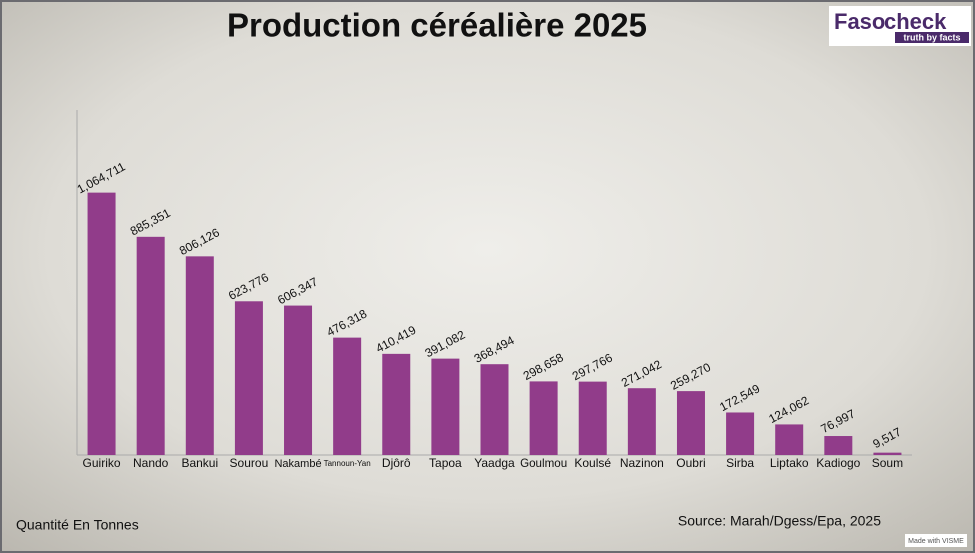 The height and width of the screenshot is (553, 975). What do you see at coordinates (102, 463) in the screenshot?
I see `x-tick-label: Guiriko` at bounding box center [102, 463].